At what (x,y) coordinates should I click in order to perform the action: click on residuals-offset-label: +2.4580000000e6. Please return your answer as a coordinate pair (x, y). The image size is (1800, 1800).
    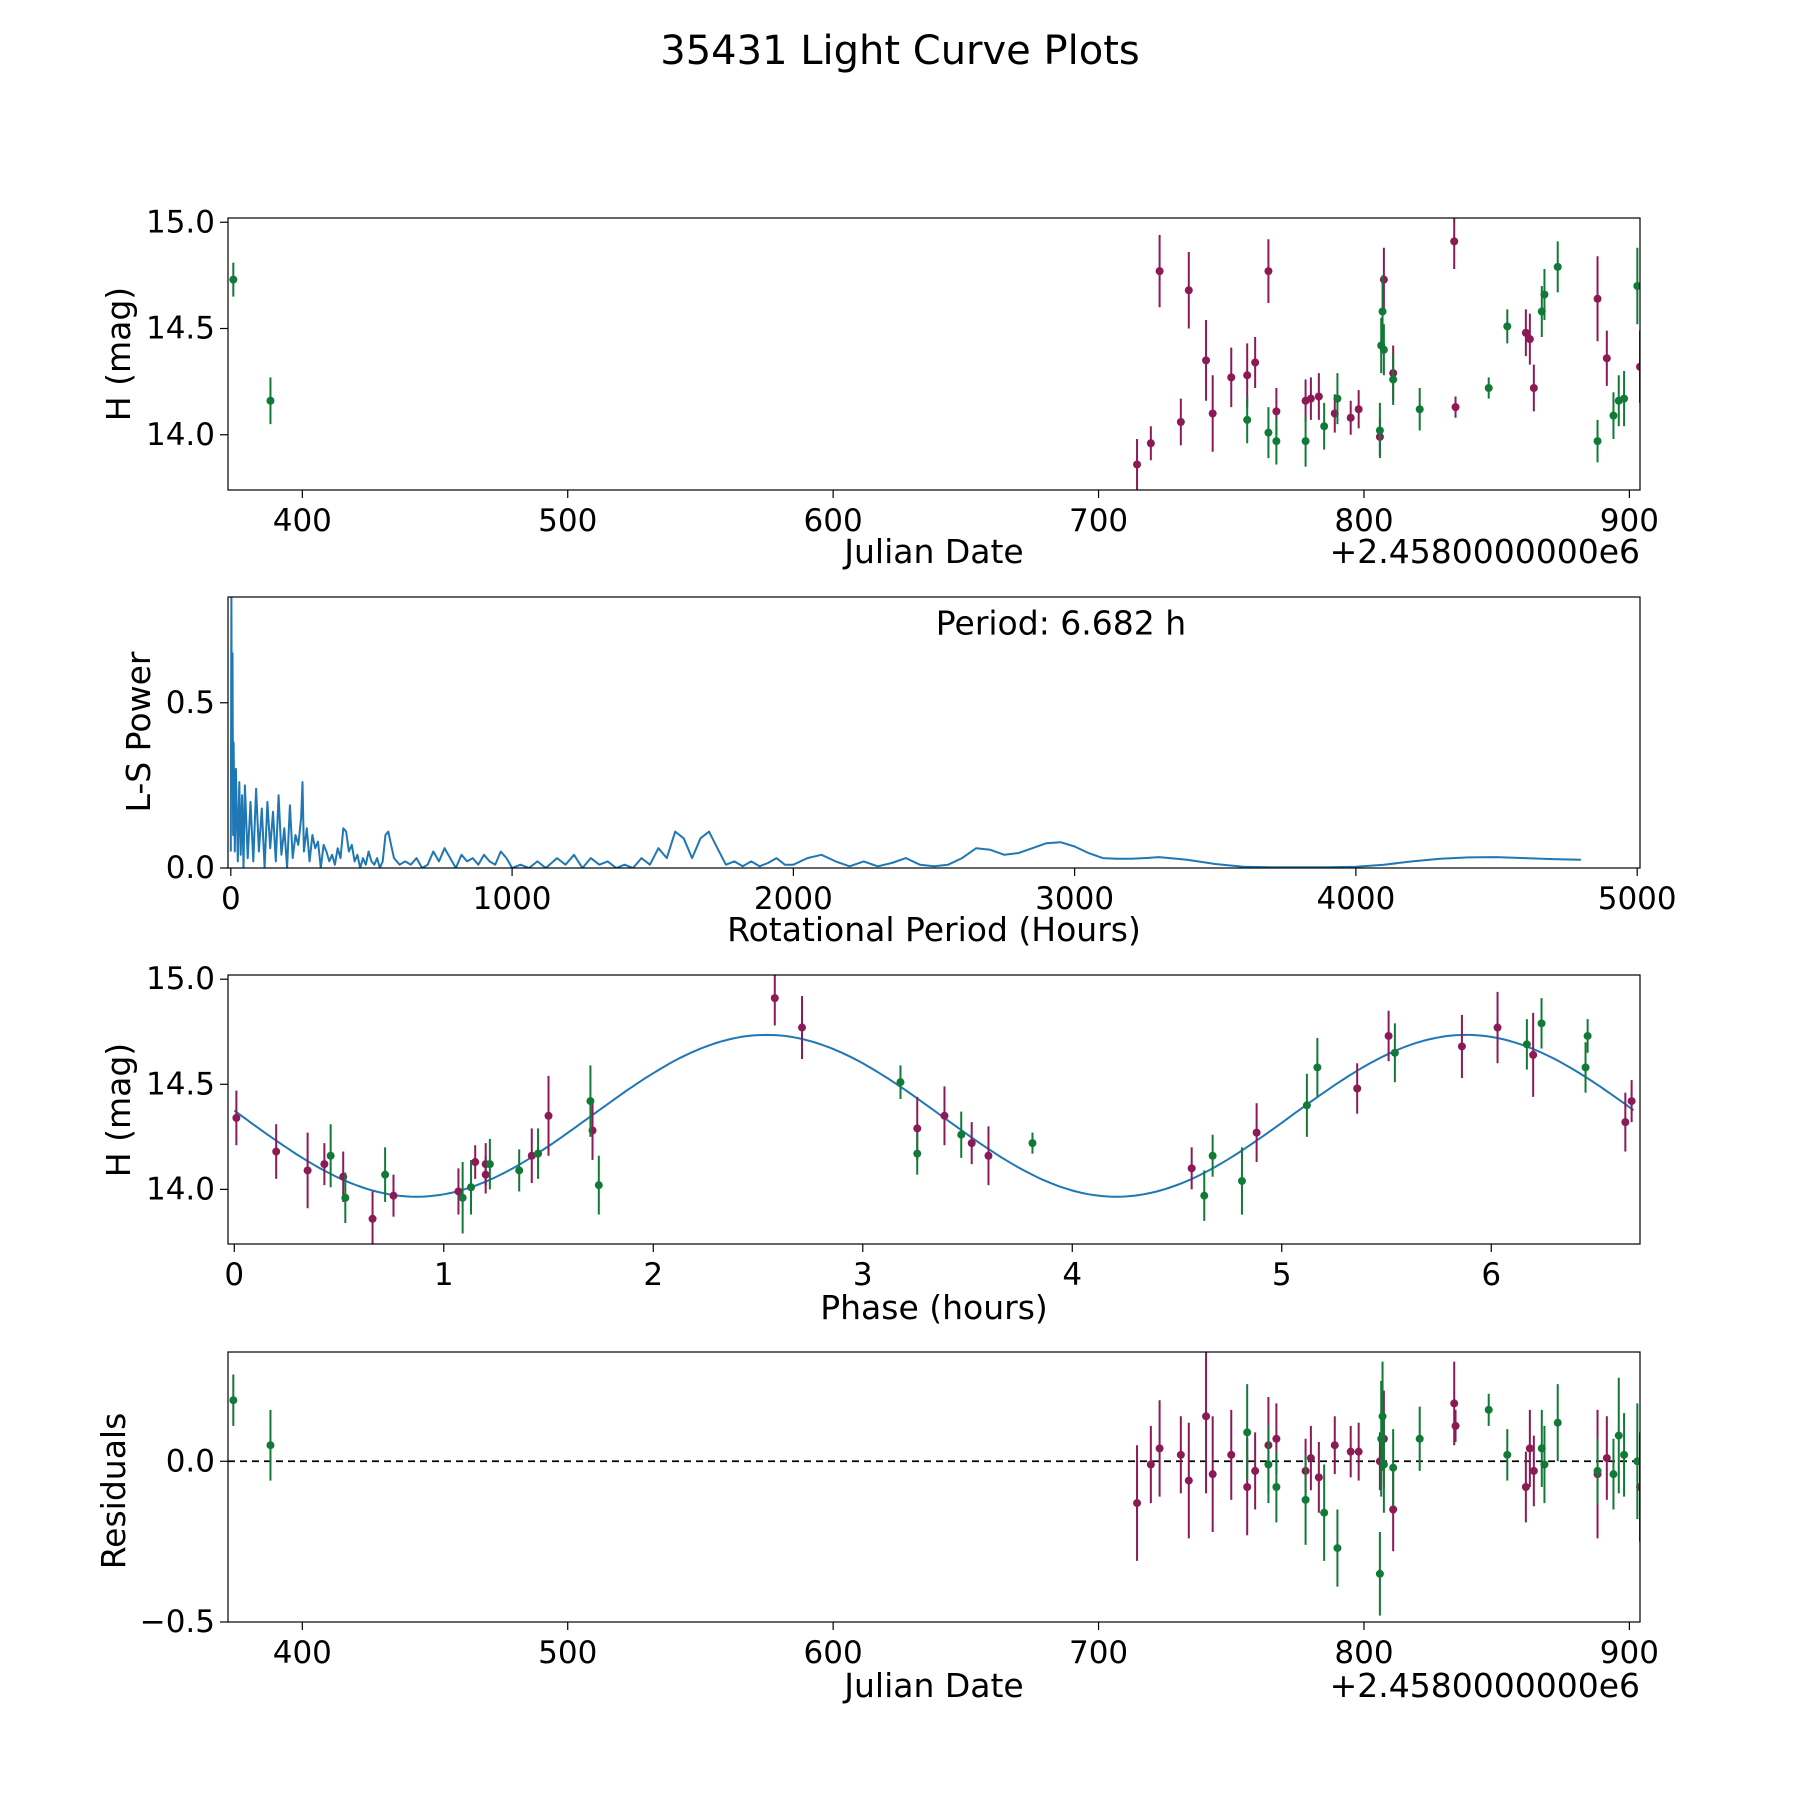
    Looking at the image, I should click on (1485, 1685).